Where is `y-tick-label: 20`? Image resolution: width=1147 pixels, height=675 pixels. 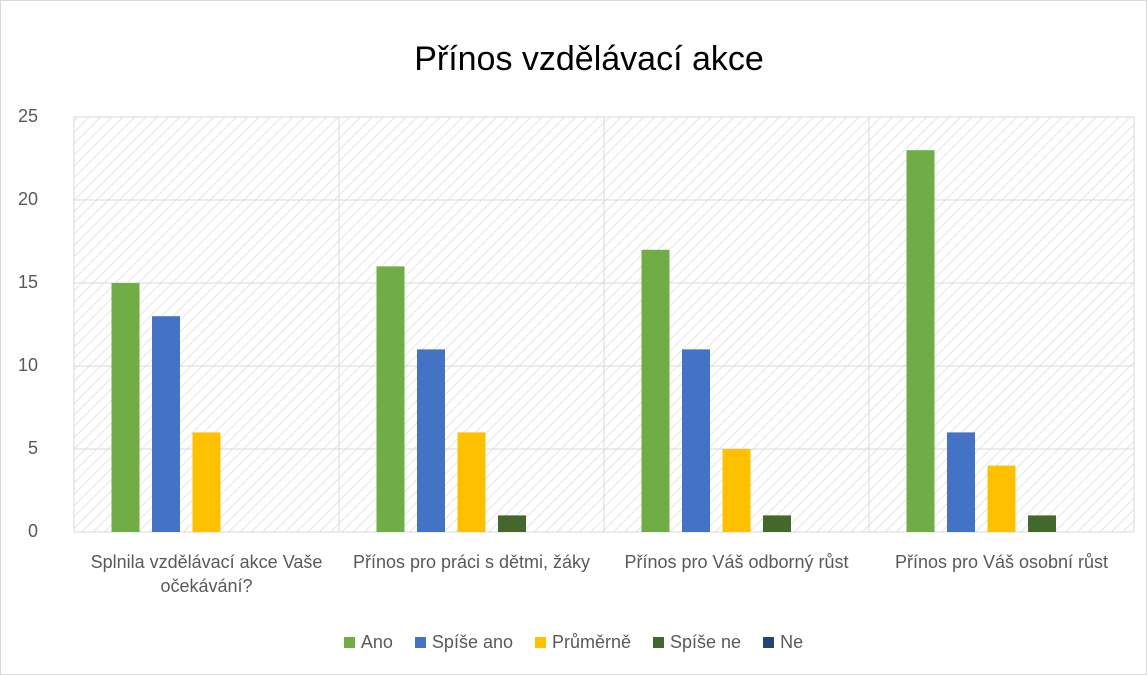 y-tick-label: 20 is located at coordinates (28, 199).